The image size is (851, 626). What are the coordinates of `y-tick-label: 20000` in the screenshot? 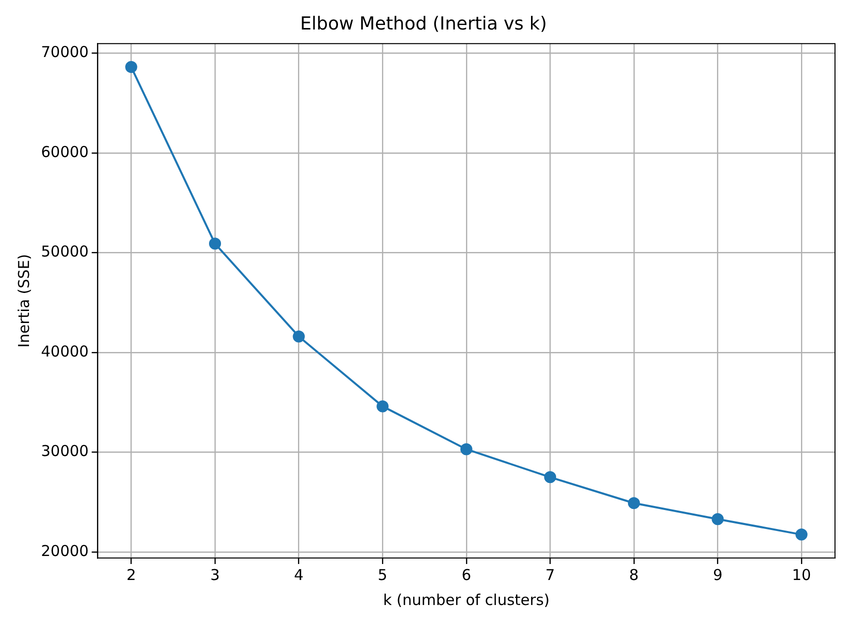 It's located at (65, 551).